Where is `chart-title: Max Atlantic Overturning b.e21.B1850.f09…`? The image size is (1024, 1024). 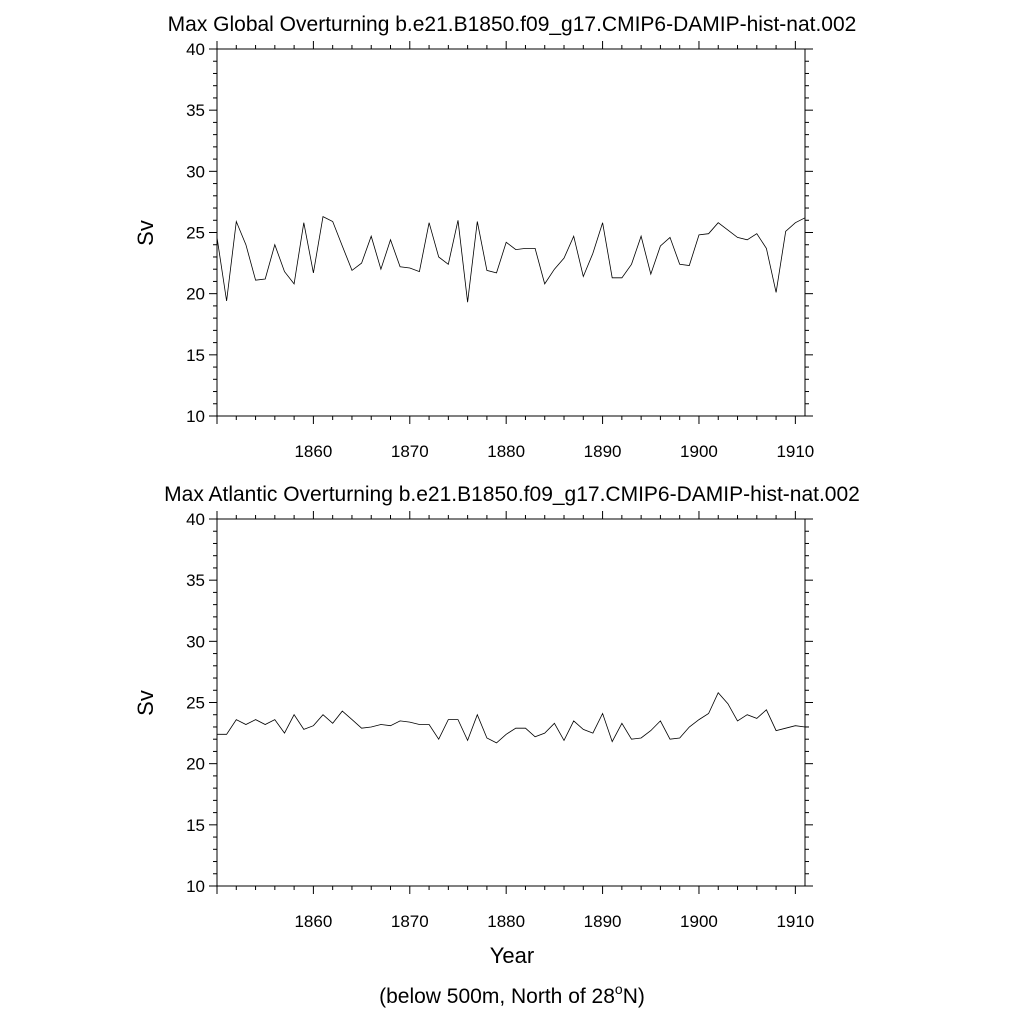 chart-title: Max Atlantic Overturning b.e21.B1850.f09… is located at coordinates (512, 494).